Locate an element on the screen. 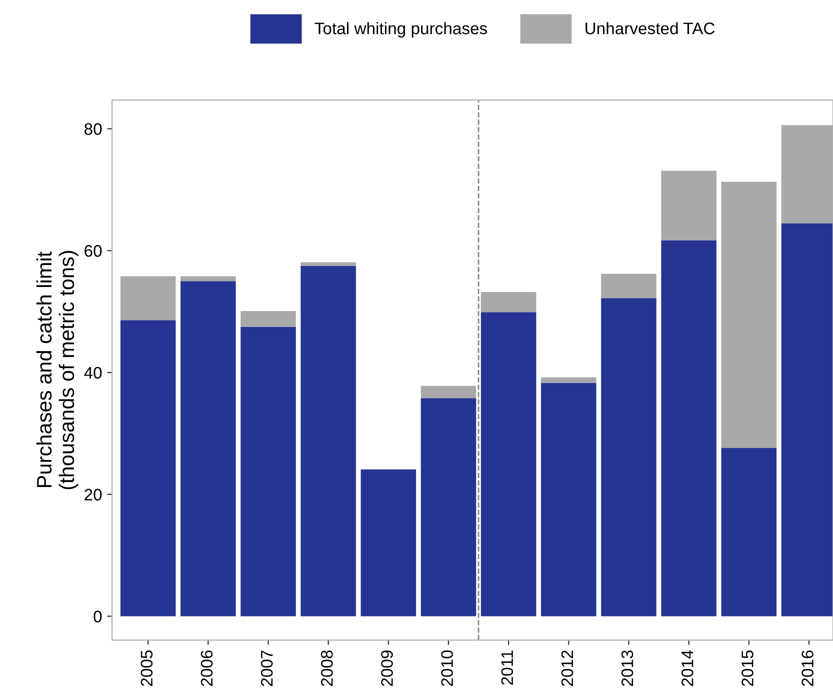 The image size is (833, 700). x-tick-label: 2006 is located at coordinates (206, 668).